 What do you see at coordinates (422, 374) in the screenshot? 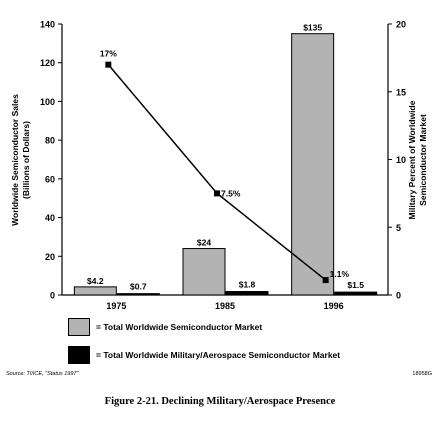
I see `figure-id: 18958G` at bounding box center [422, 374].